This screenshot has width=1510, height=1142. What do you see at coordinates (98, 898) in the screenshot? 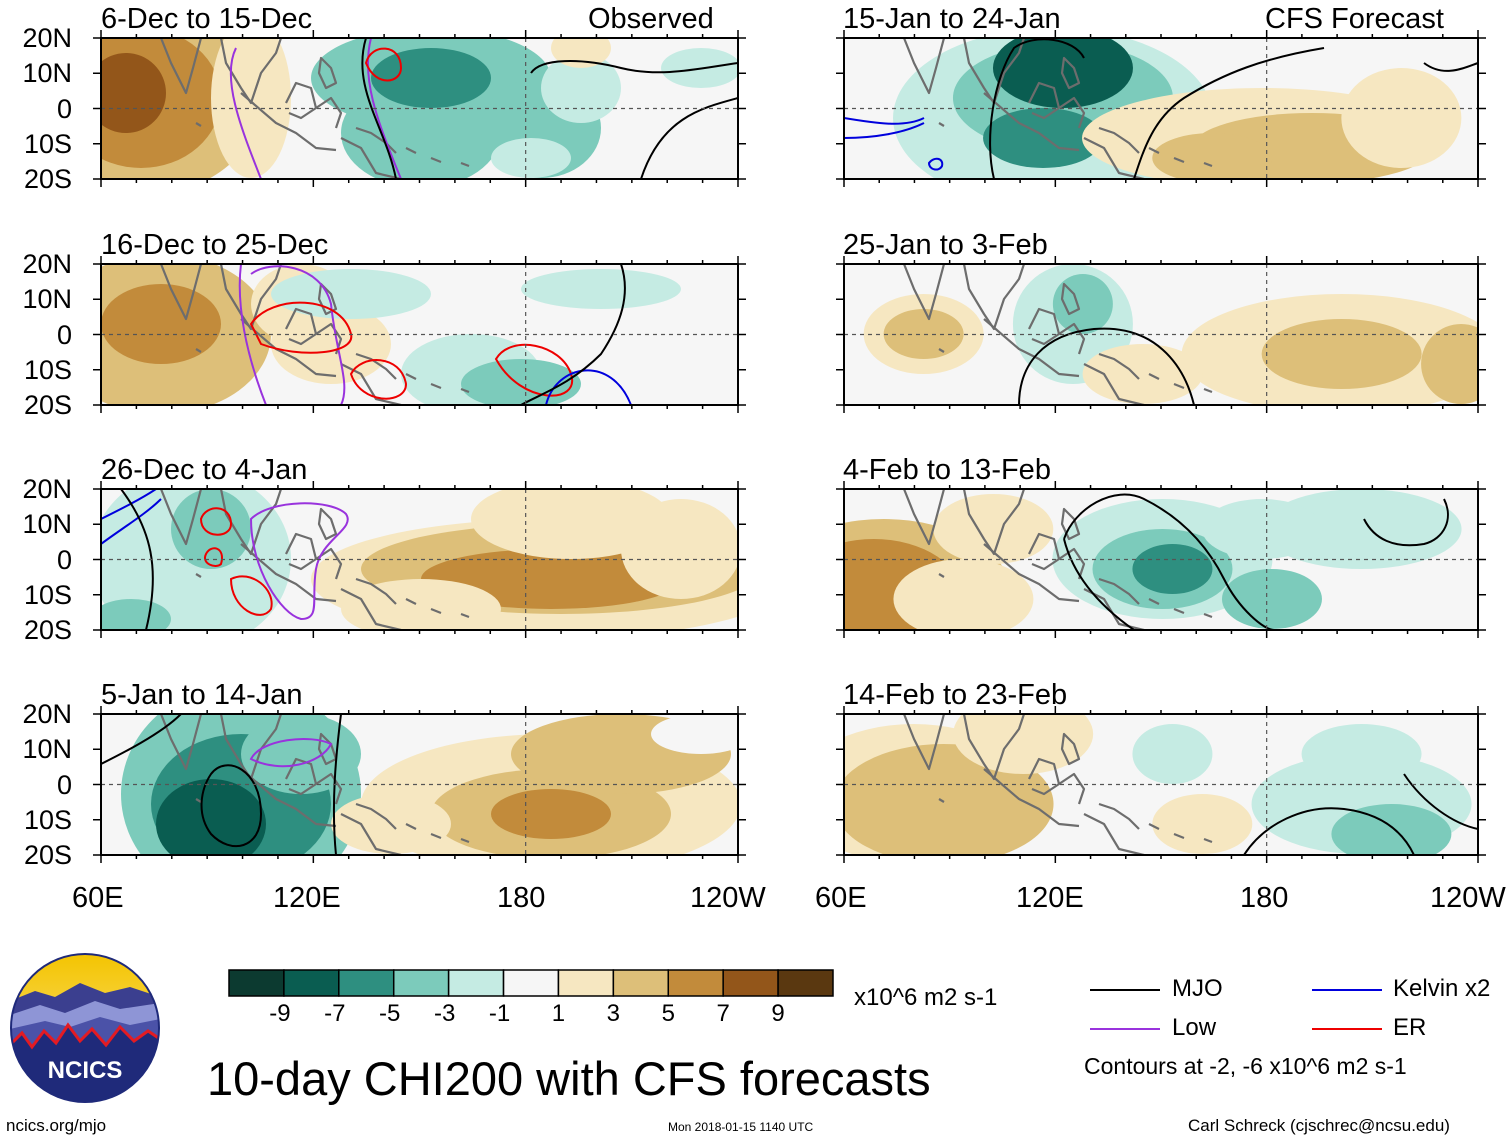
I see `lon-label-left-60e: 60E` at bounding box center [98, 898].